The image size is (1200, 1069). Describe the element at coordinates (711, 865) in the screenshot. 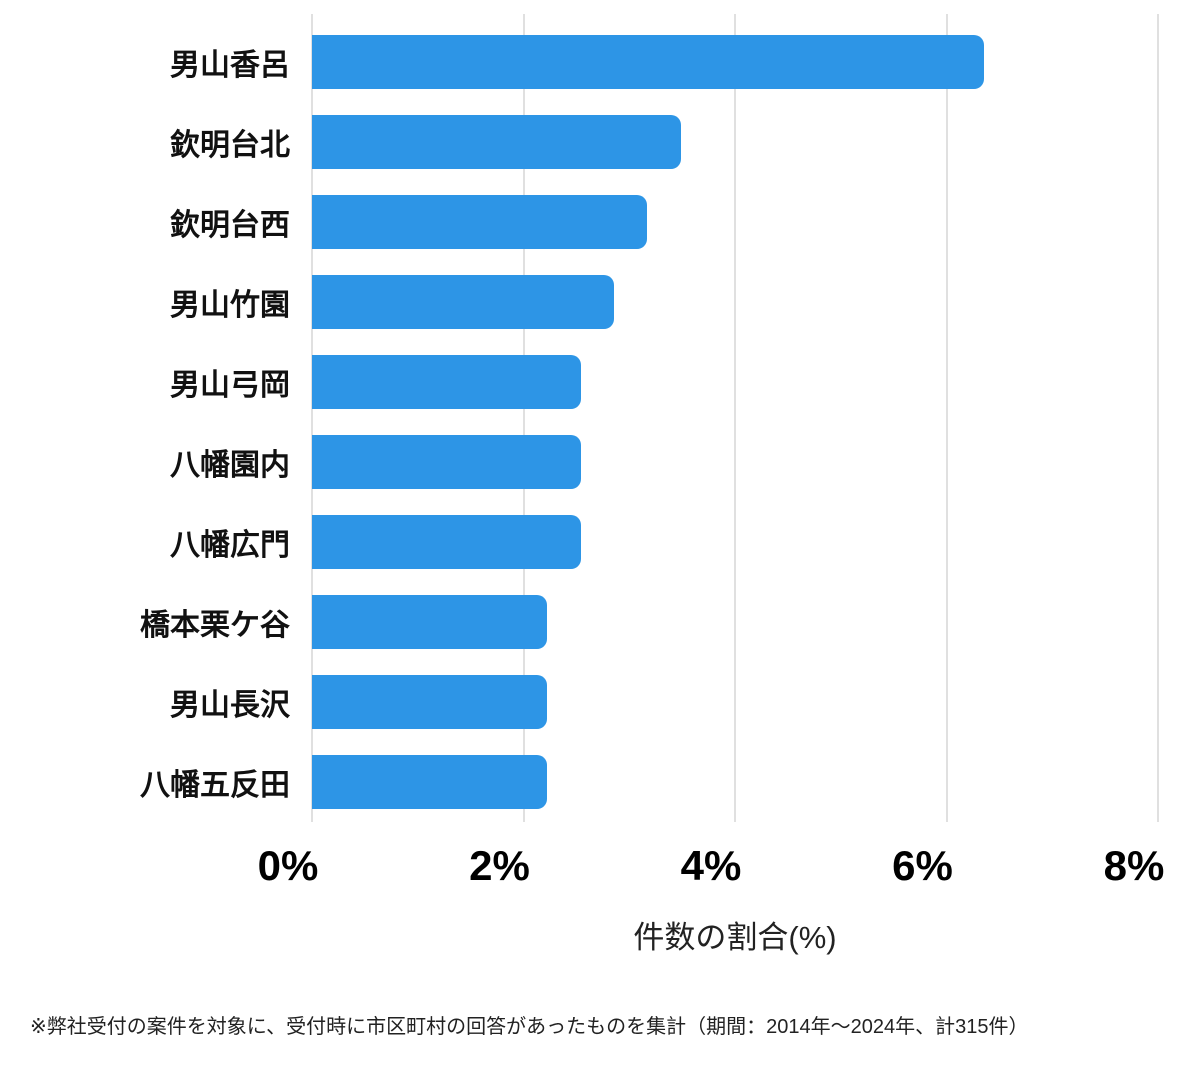

I see `x-axis-tick-label: 4%` at that location.